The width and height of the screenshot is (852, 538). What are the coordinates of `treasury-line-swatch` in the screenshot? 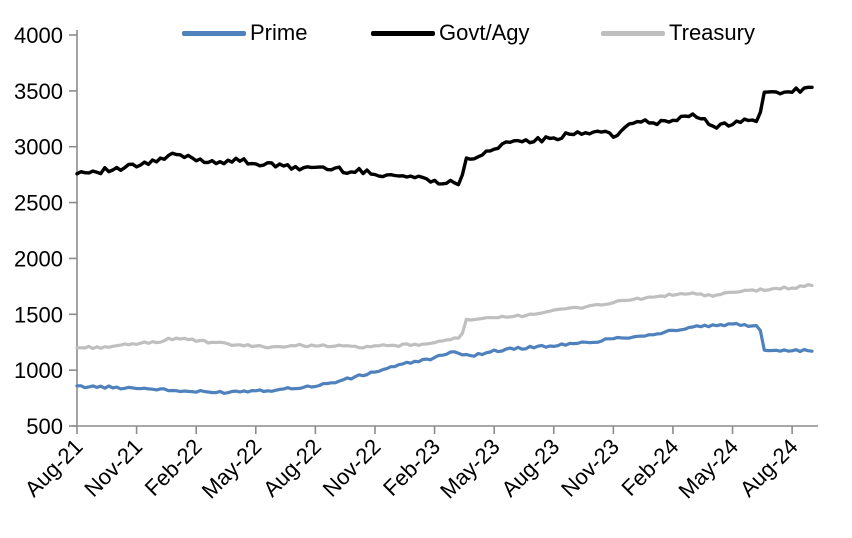 It's located at (633, 33).